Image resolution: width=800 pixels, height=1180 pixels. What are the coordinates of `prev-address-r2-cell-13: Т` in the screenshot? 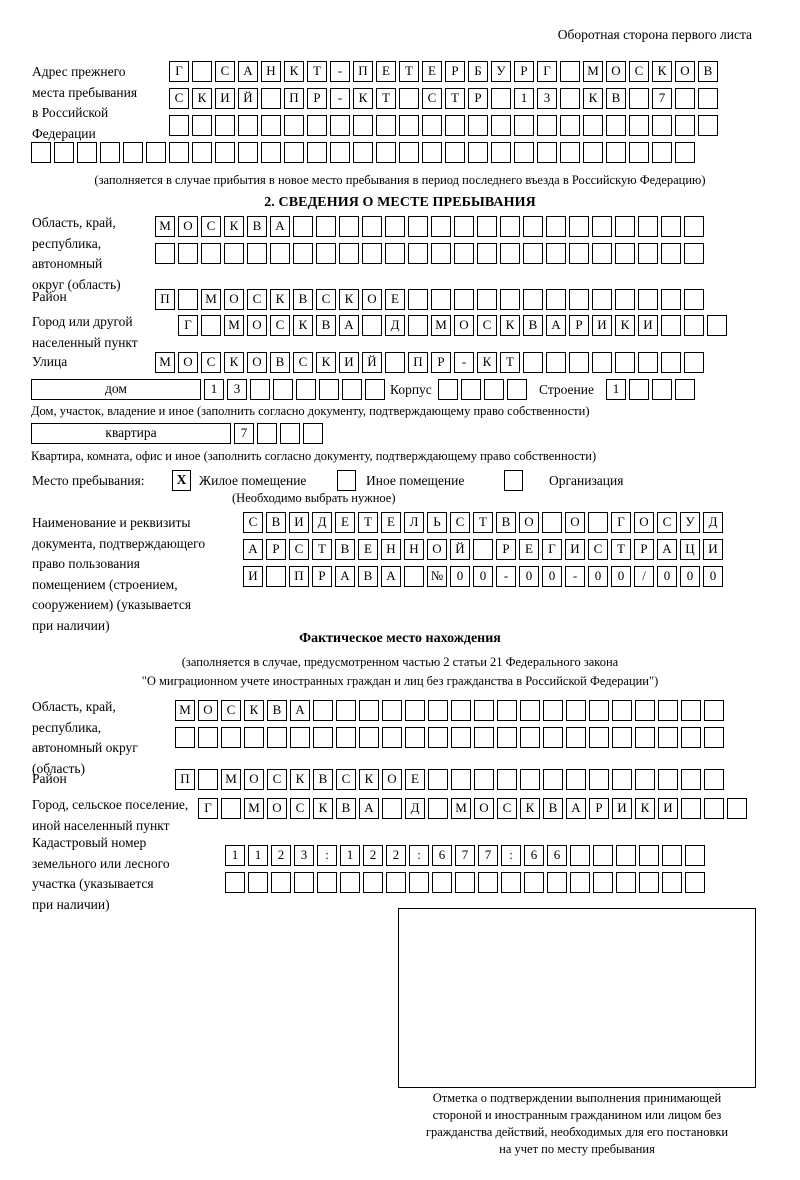 It's located at (455, 98).